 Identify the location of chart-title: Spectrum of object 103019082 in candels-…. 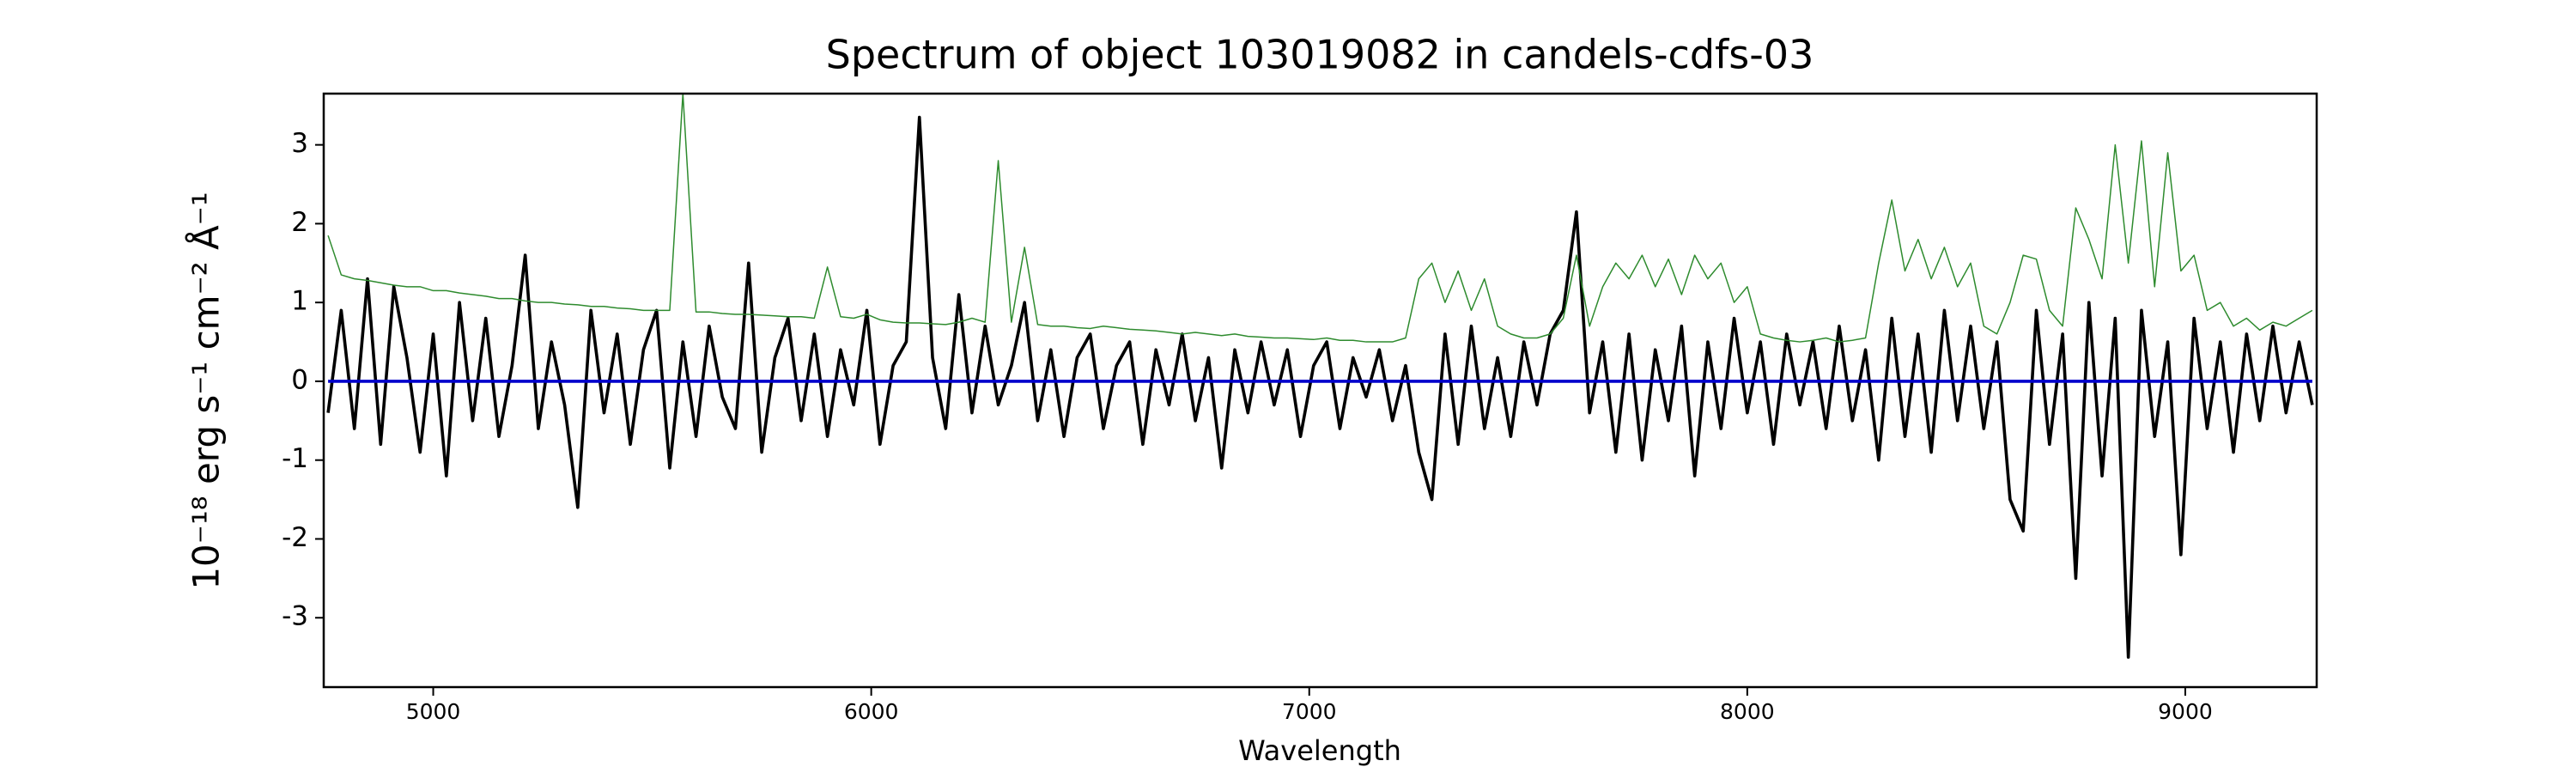
(1320, 55).